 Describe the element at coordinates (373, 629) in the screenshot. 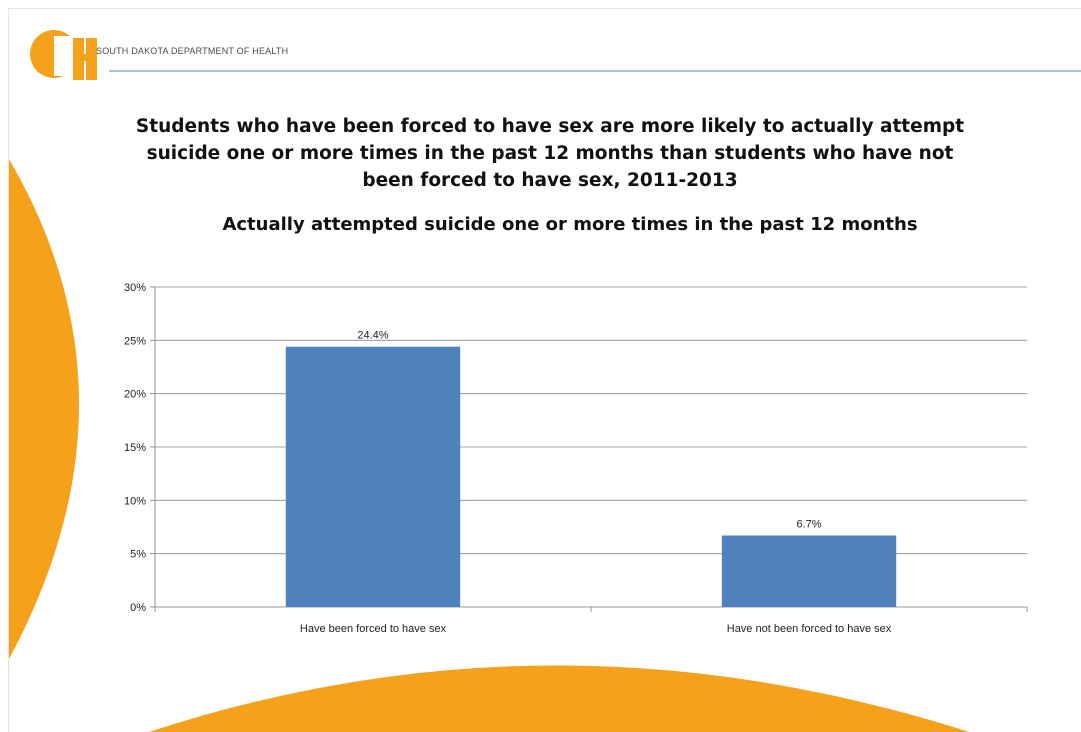

I see `category-label: Have been forced to have sex` at that location.